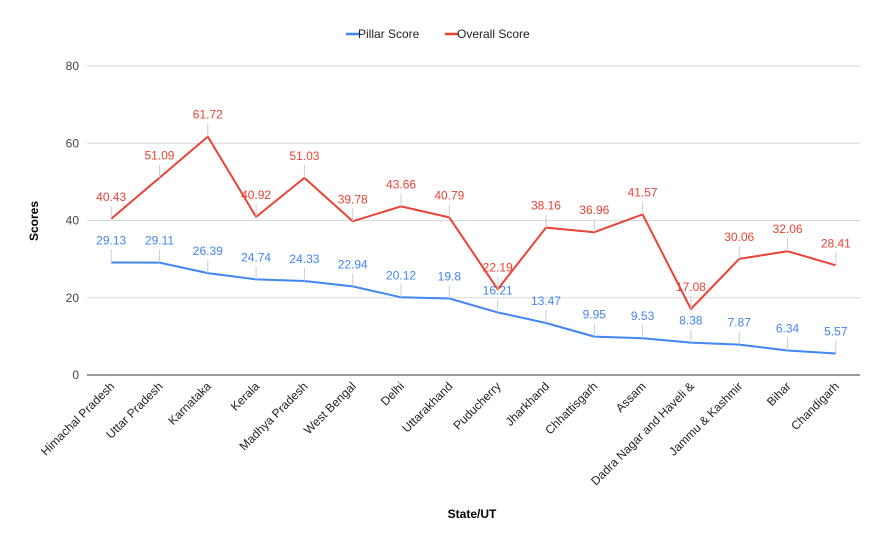 Image resolution: width=887 pixels, height=548 pixels. I want to click on data-label: 30.06, so click(739, 237).